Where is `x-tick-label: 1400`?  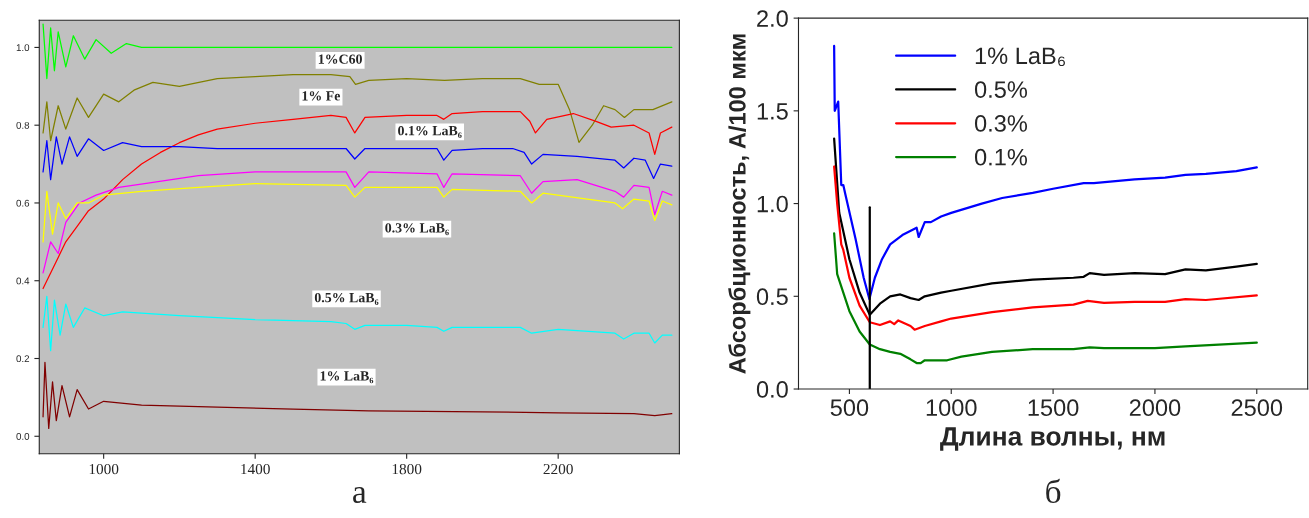
x-tick-label: 1400 is located at coordinates (255, 469).